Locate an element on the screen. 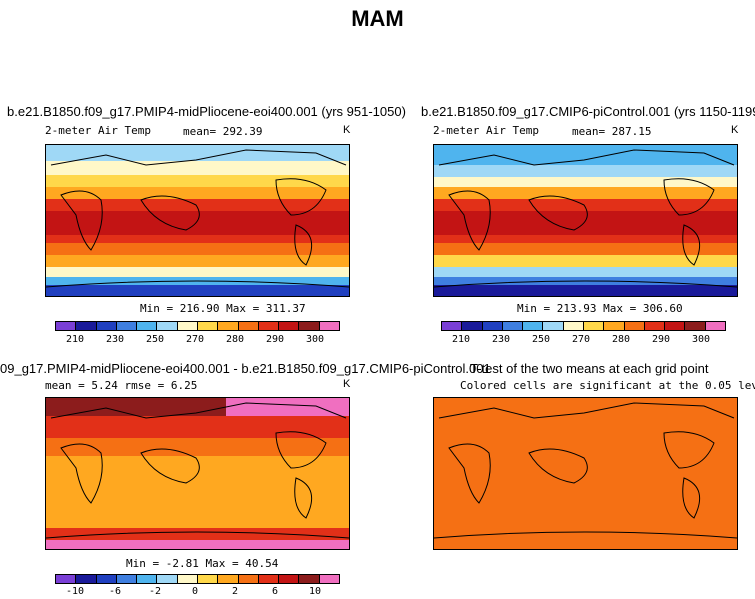  tick-label: 10 is located at coordinates (315, 591).